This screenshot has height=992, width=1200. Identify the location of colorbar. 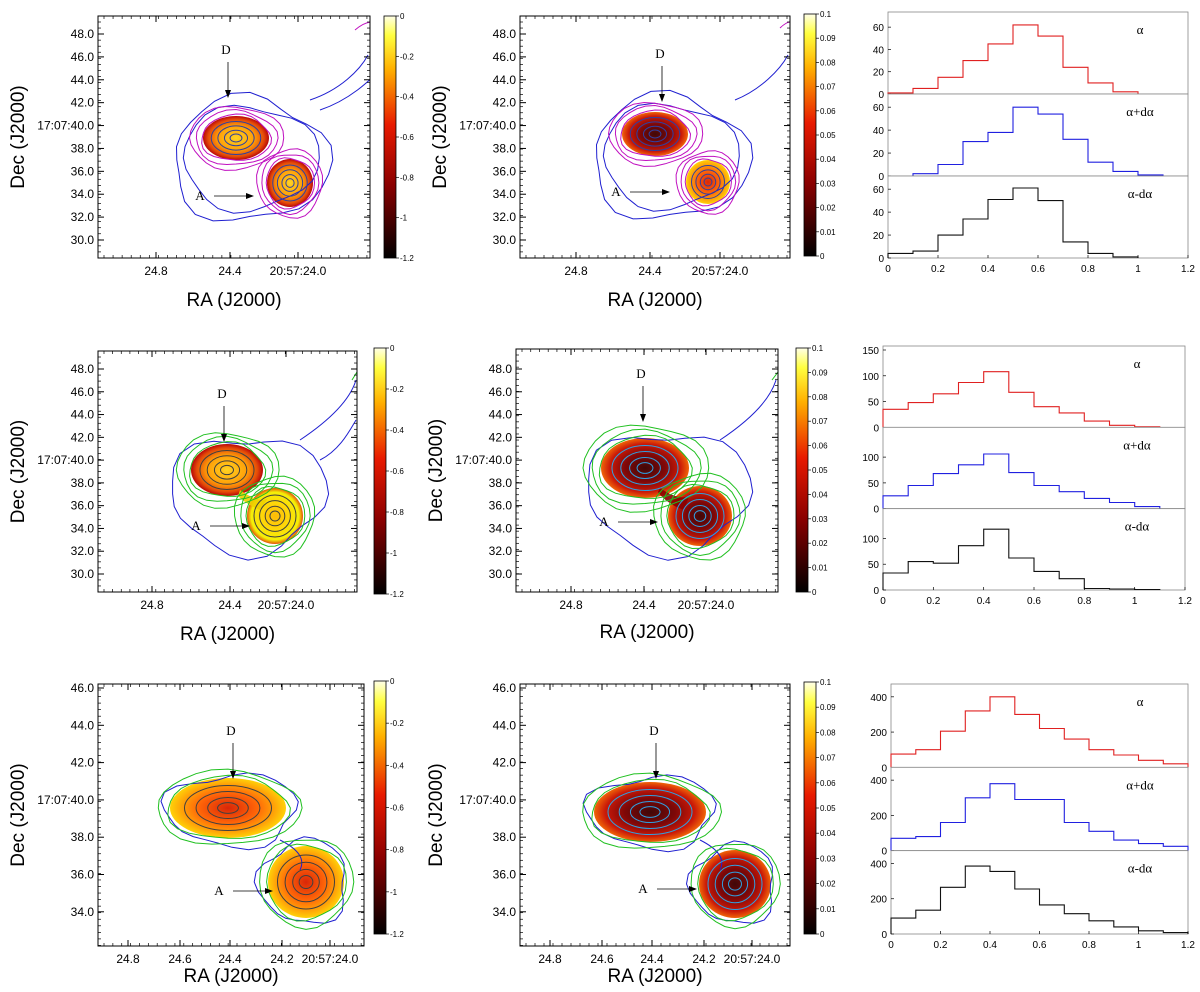
(390, 137).